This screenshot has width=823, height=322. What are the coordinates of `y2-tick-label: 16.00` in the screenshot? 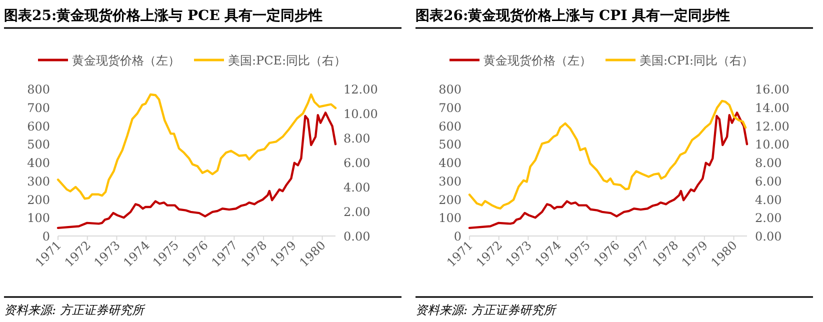 It's located at (772, 89).